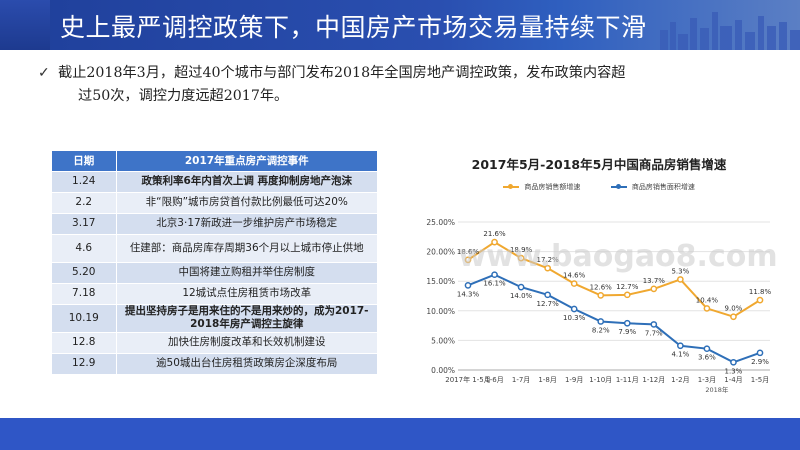 The image size is (800, 450). Describe the element at coordinates (84, 202) in the screenshot. I see `row-date: 2.2` at that location.